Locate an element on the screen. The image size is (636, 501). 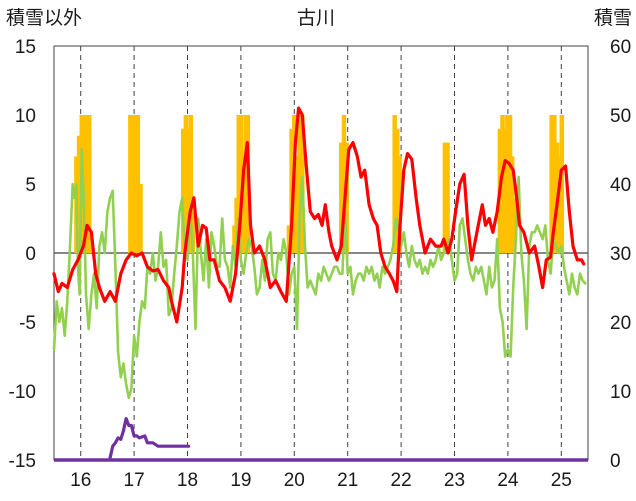
x-tick-label: 25 is located at coordinates (561, 480).